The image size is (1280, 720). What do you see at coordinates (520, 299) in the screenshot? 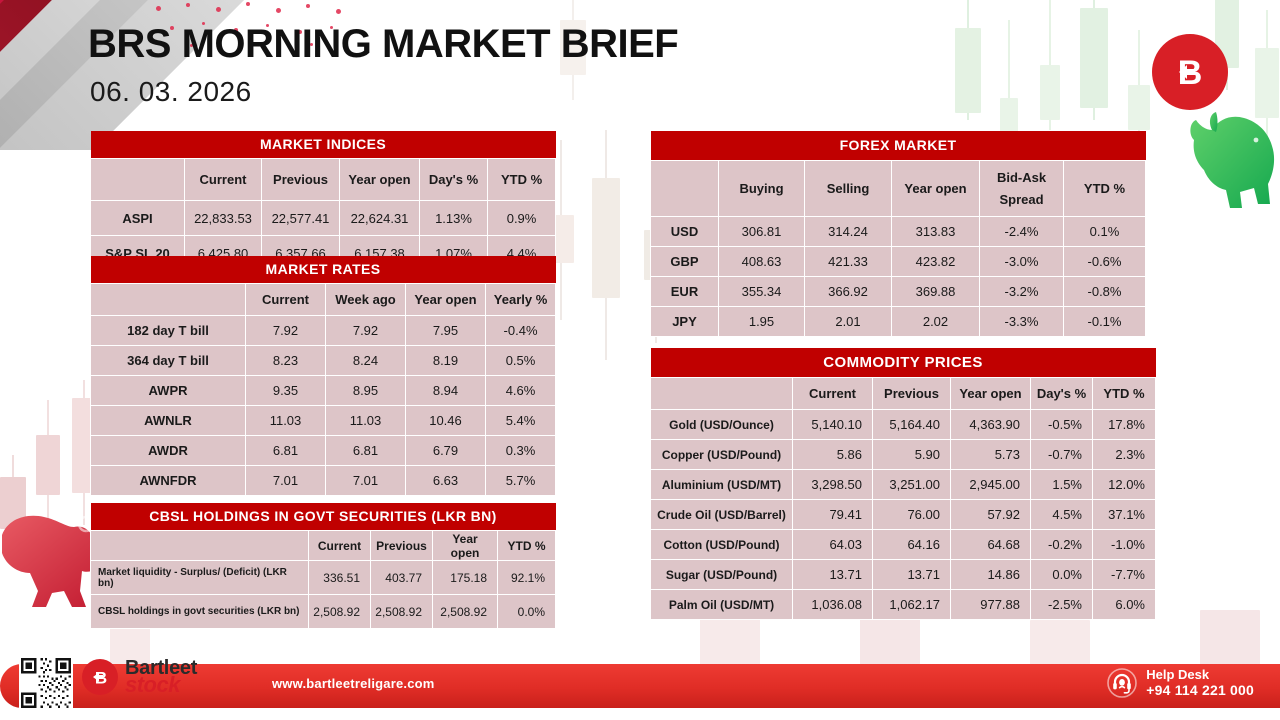
I see `col-yearly-pct: Yearly %` at bounding box center [520, 299].